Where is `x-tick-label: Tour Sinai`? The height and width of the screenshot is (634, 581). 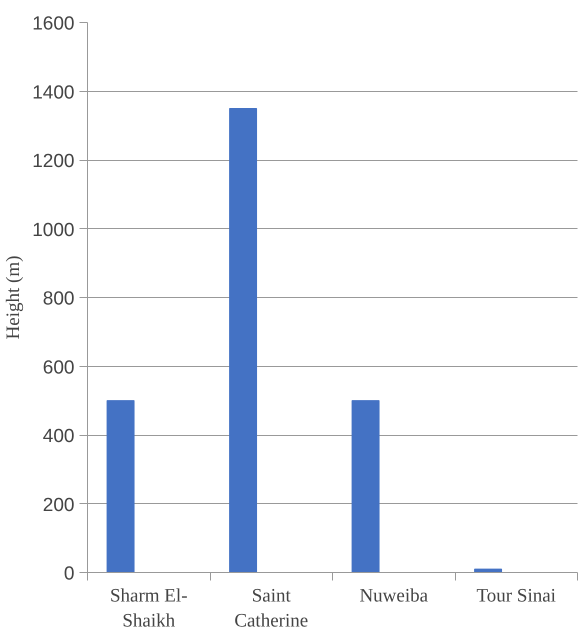
x-tick-label: Tour Sinai is located at coordinates (516, 596).